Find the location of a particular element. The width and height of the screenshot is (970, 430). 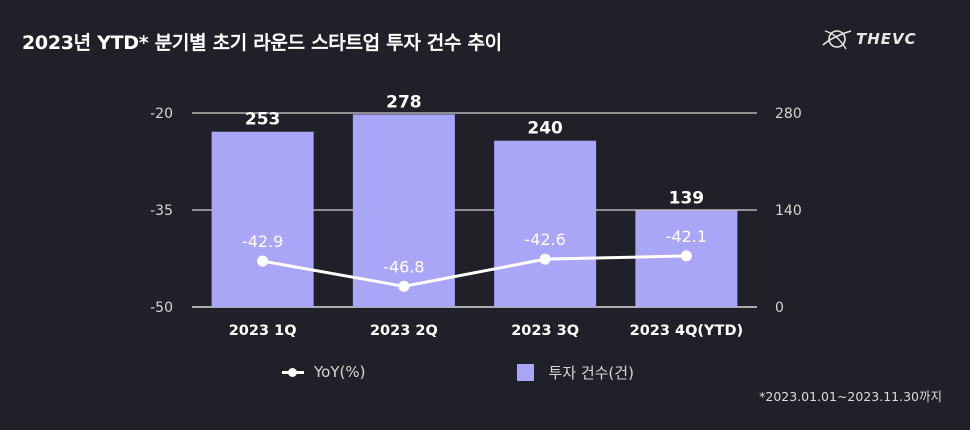

legend-item-yoy: YoY(%) is located at coordinates (323, 372).